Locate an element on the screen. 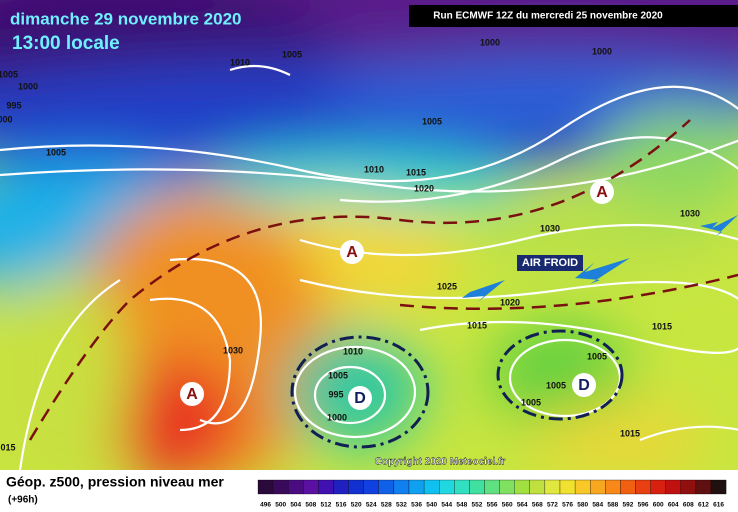 The height and width of the screenshot is (512, 738). copyright: Copyright 2020 Meteociel.fr is located at coordinates (440, 462).